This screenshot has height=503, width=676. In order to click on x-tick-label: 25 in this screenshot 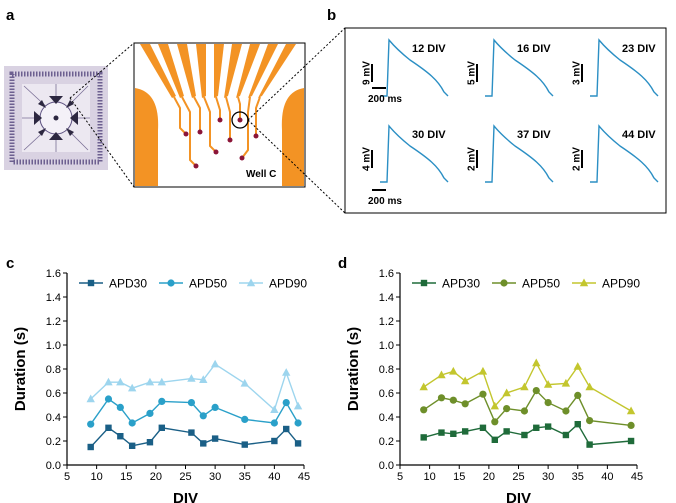, I will do `click(518, 477)`.